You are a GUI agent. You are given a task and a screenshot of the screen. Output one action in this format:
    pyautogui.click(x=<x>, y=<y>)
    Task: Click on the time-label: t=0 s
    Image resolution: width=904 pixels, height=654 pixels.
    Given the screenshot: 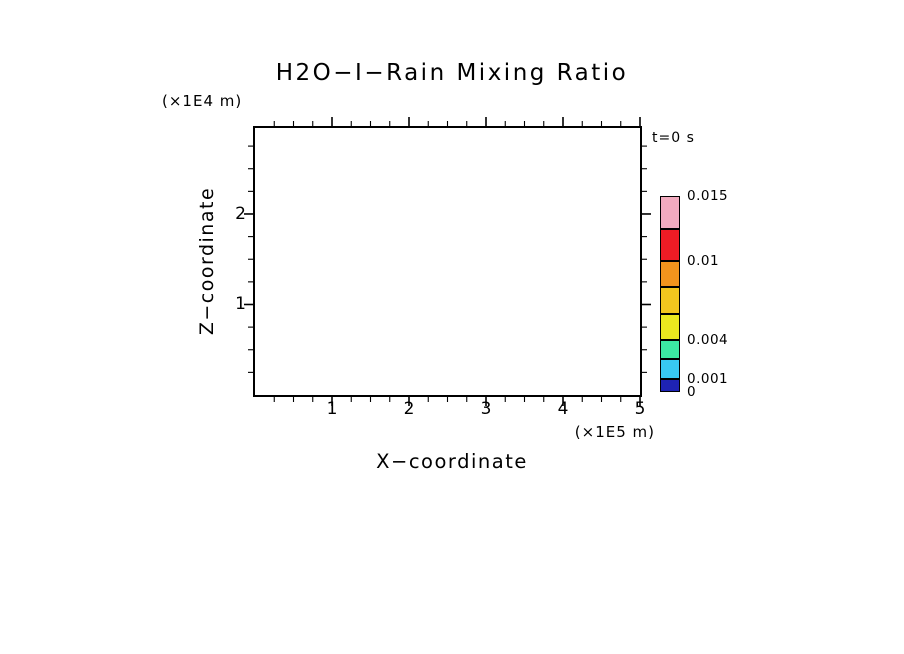 What is the action you would take?
    pyautogui.click(x=673, y=138)
    